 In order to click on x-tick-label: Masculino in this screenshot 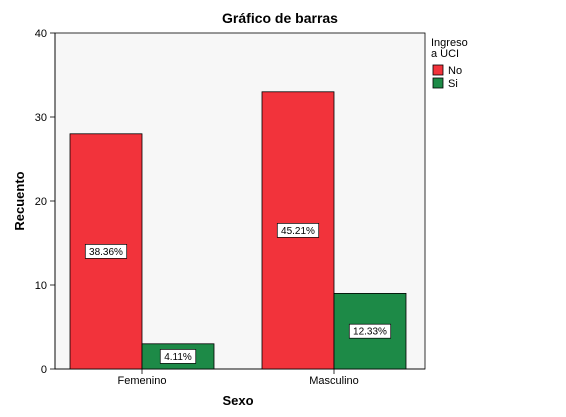, I will do `click(334, 381)`.